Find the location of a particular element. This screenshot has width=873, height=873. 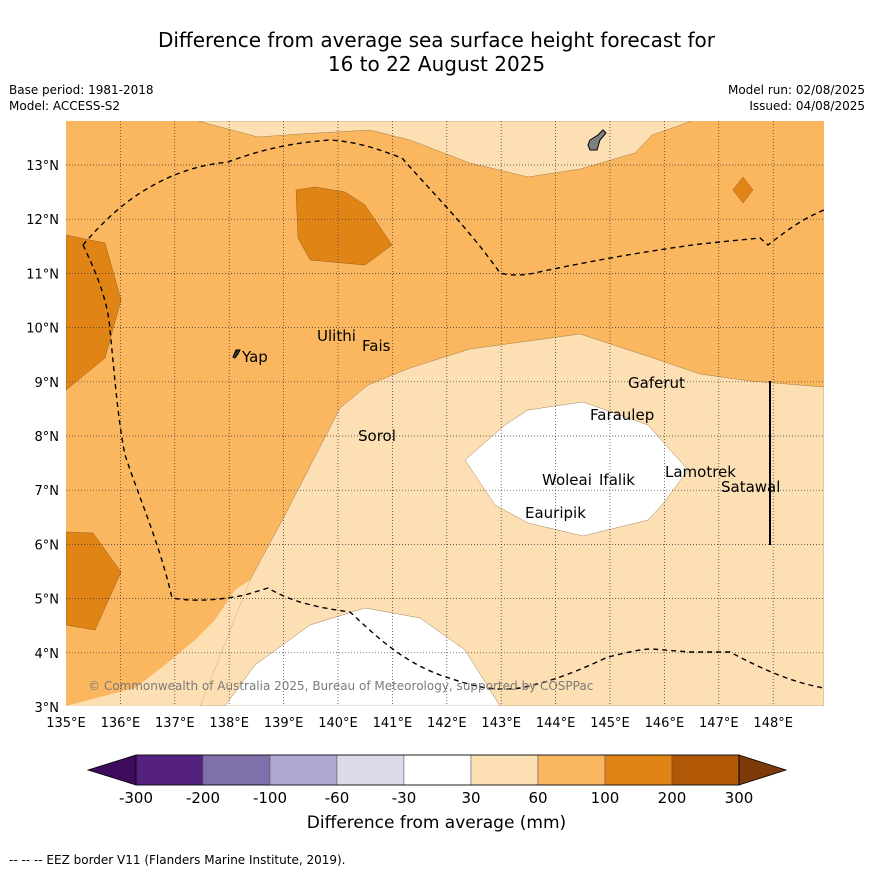

colorbar-min-extend is located at coordinates (111, 770).